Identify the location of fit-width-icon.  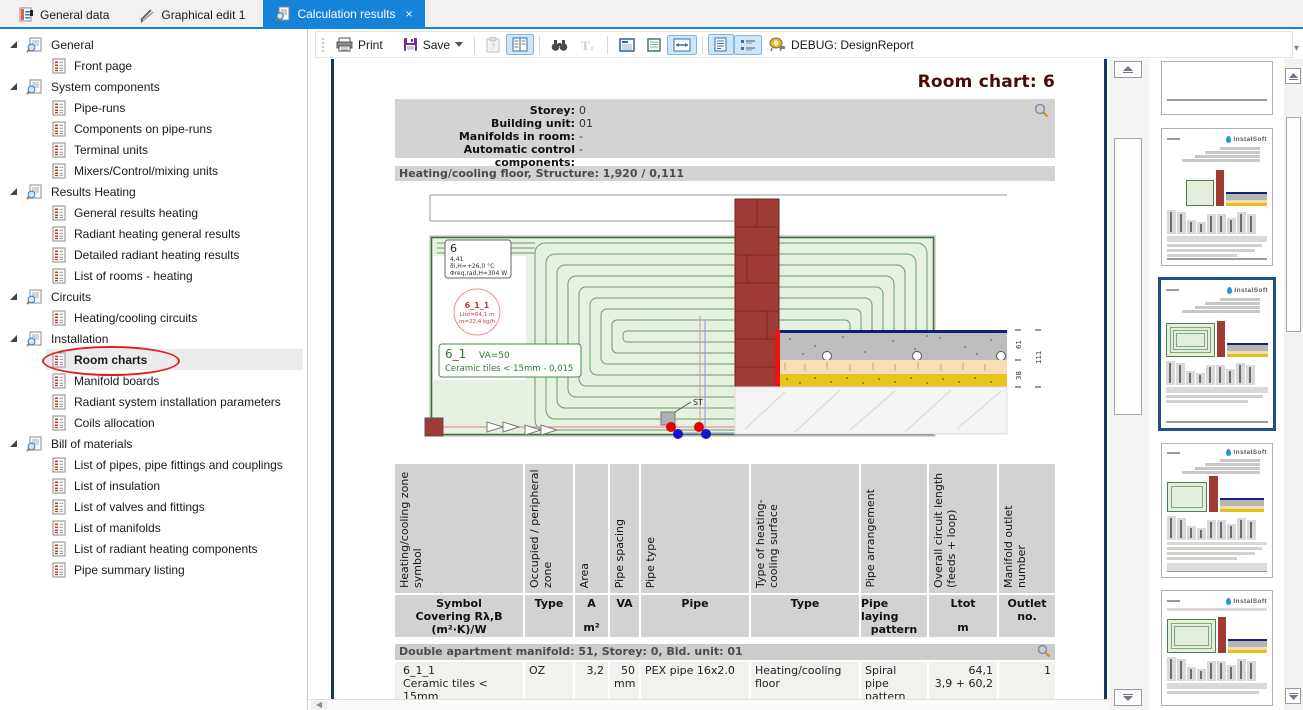
(682, 44).